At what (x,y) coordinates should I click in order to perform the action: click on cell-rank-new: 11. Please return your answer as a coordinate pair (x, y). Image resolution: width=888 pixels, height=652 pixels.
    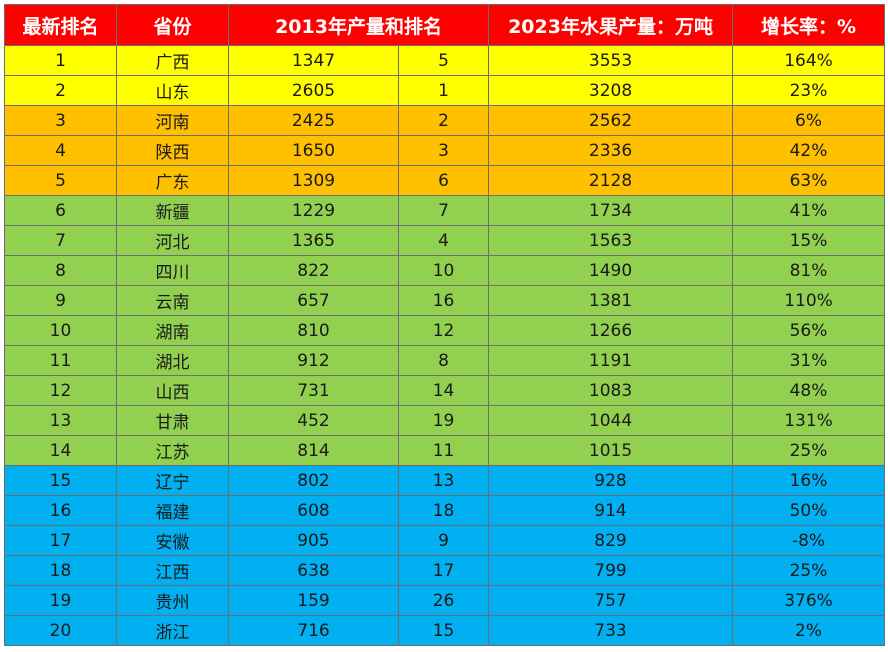
    Looking at the image, I should click on (60, 360).